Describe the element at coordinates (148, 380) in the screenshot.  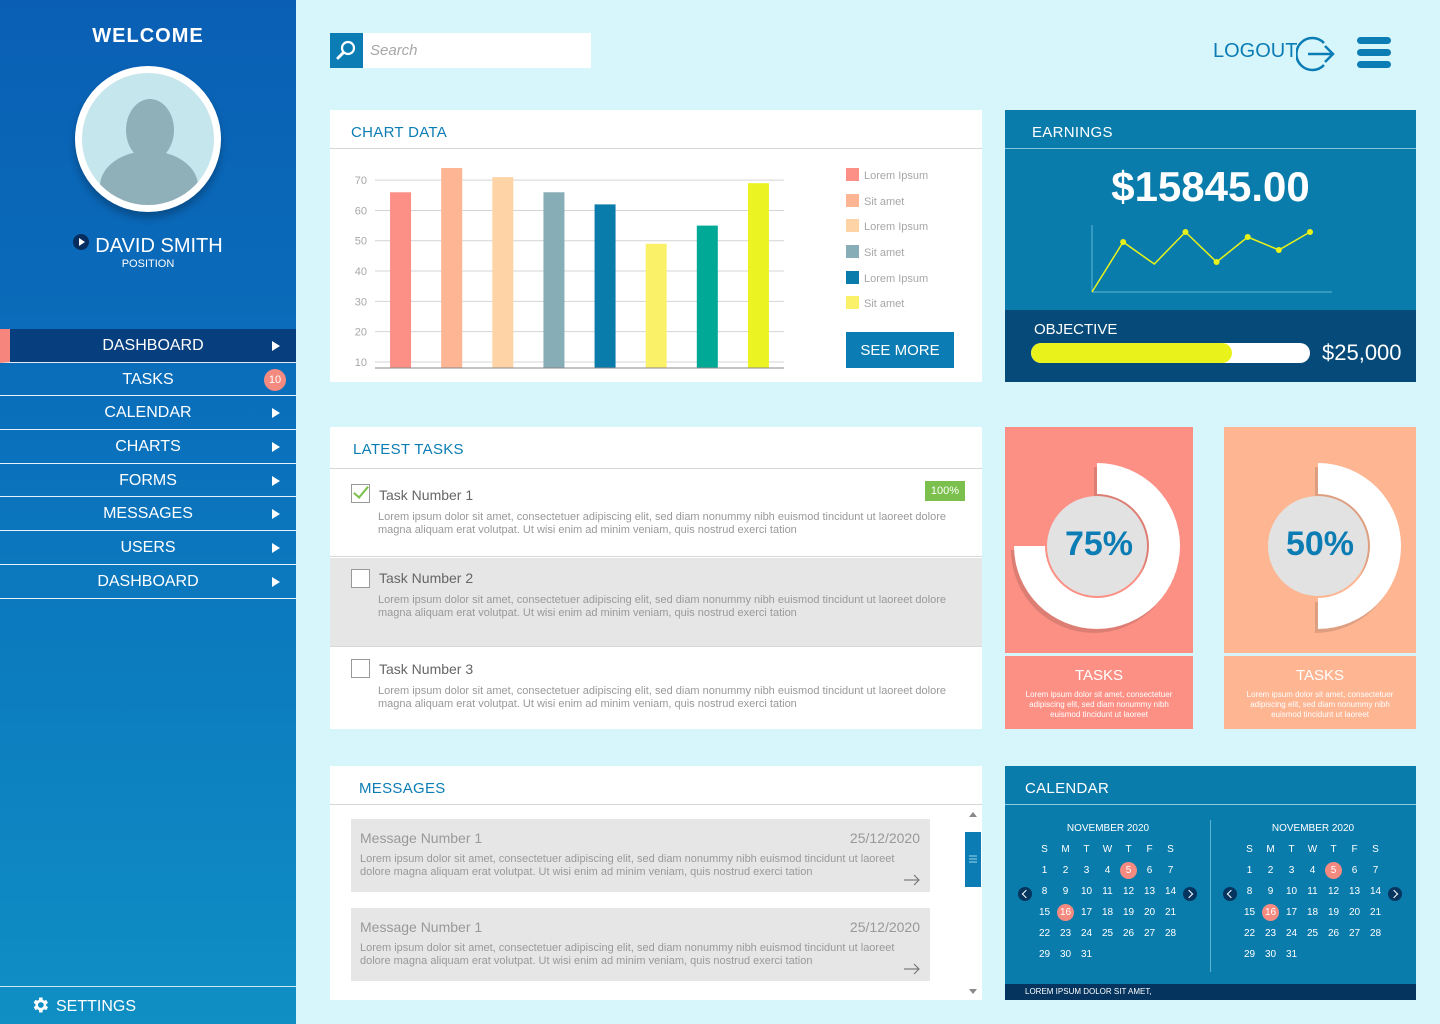
I see `sidebar-item-tasks: TASKS 10` at that location.